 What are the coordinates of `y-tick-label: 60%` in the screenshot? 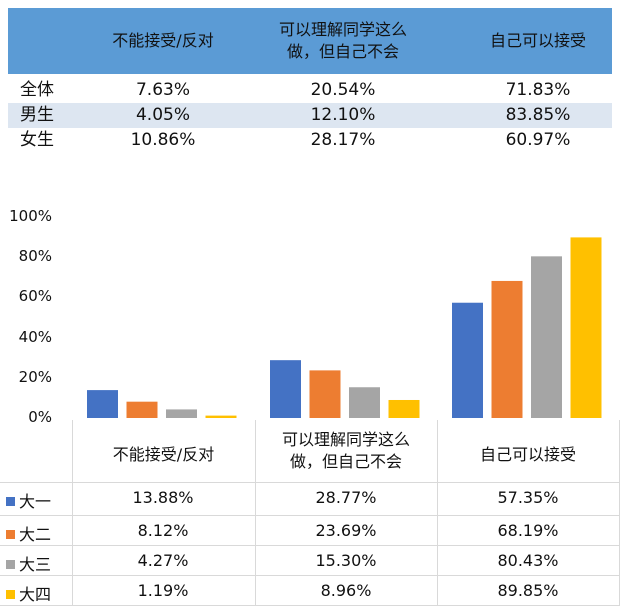 It's located at (35, 296).